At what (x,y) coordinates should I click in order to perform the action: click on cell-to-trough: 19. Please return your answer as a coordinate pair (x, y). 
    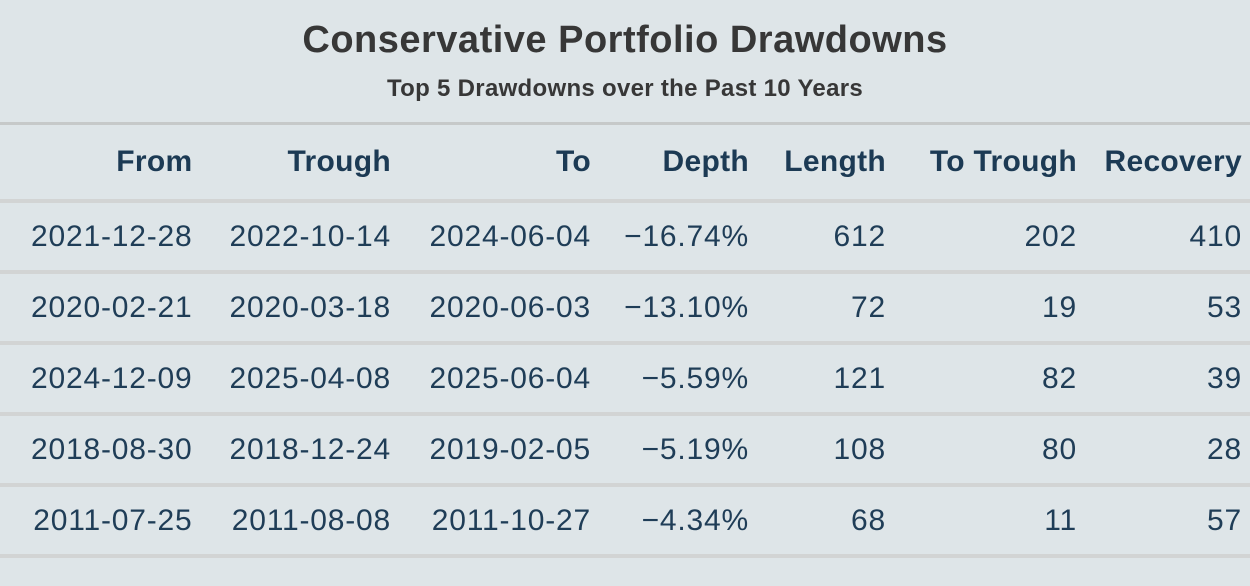
    Looking at the image, I should click on (981, 308).